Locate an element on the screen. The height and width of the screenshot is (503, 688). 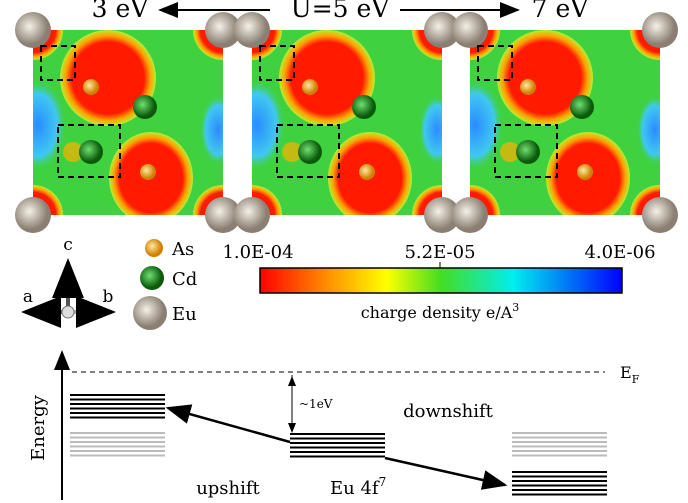
axes-icon is located at coordinates (68, 293).